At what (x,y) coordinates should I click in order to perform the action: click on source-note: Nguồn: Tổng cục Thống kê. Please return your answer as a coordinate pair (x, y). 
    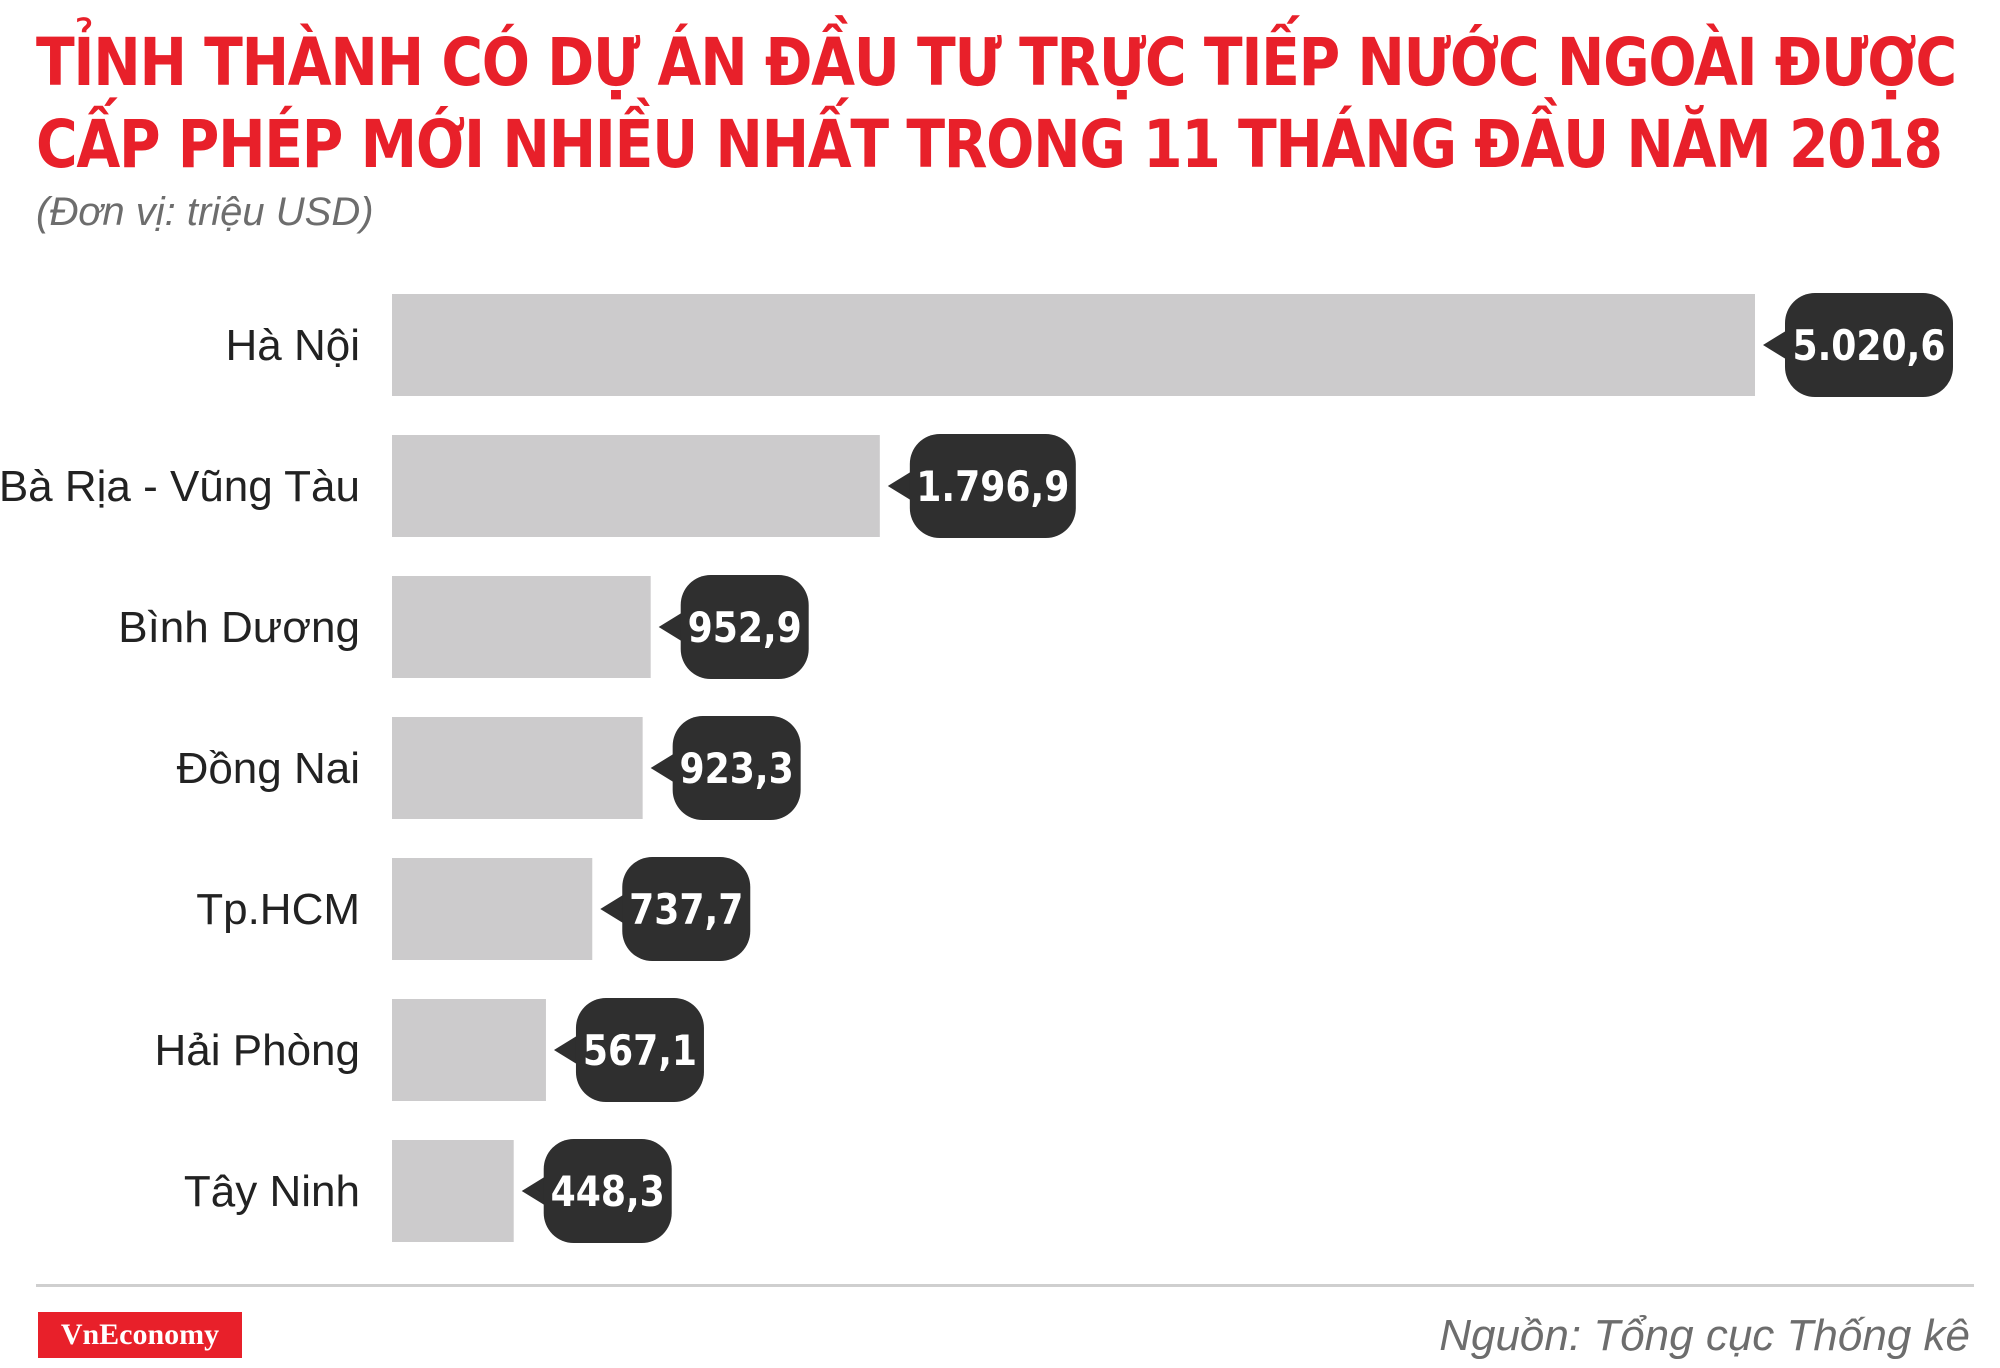
    Looking at the image, I should click on (1704, 1335).